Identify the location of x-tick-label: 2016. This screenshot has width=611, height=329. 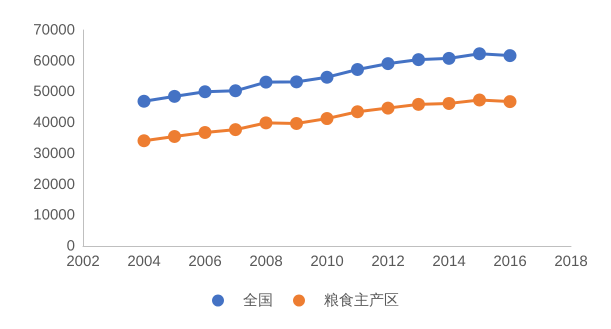
(510, 261).